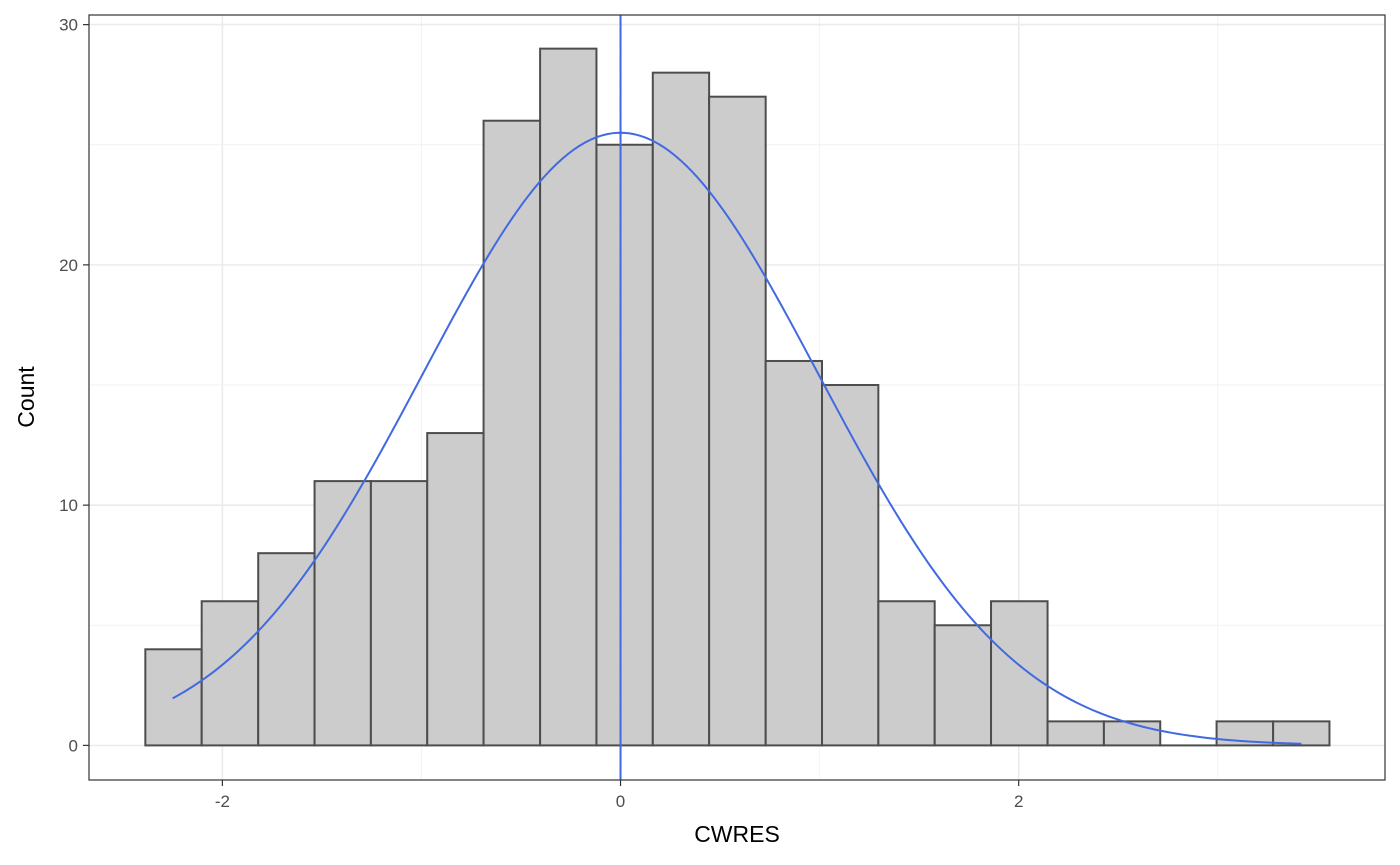 This screenshot has height=865, width=1400. Describe the element at coordinates (737, 834) in the screenshot. I see `x-axis-title: CWRES` at that location.